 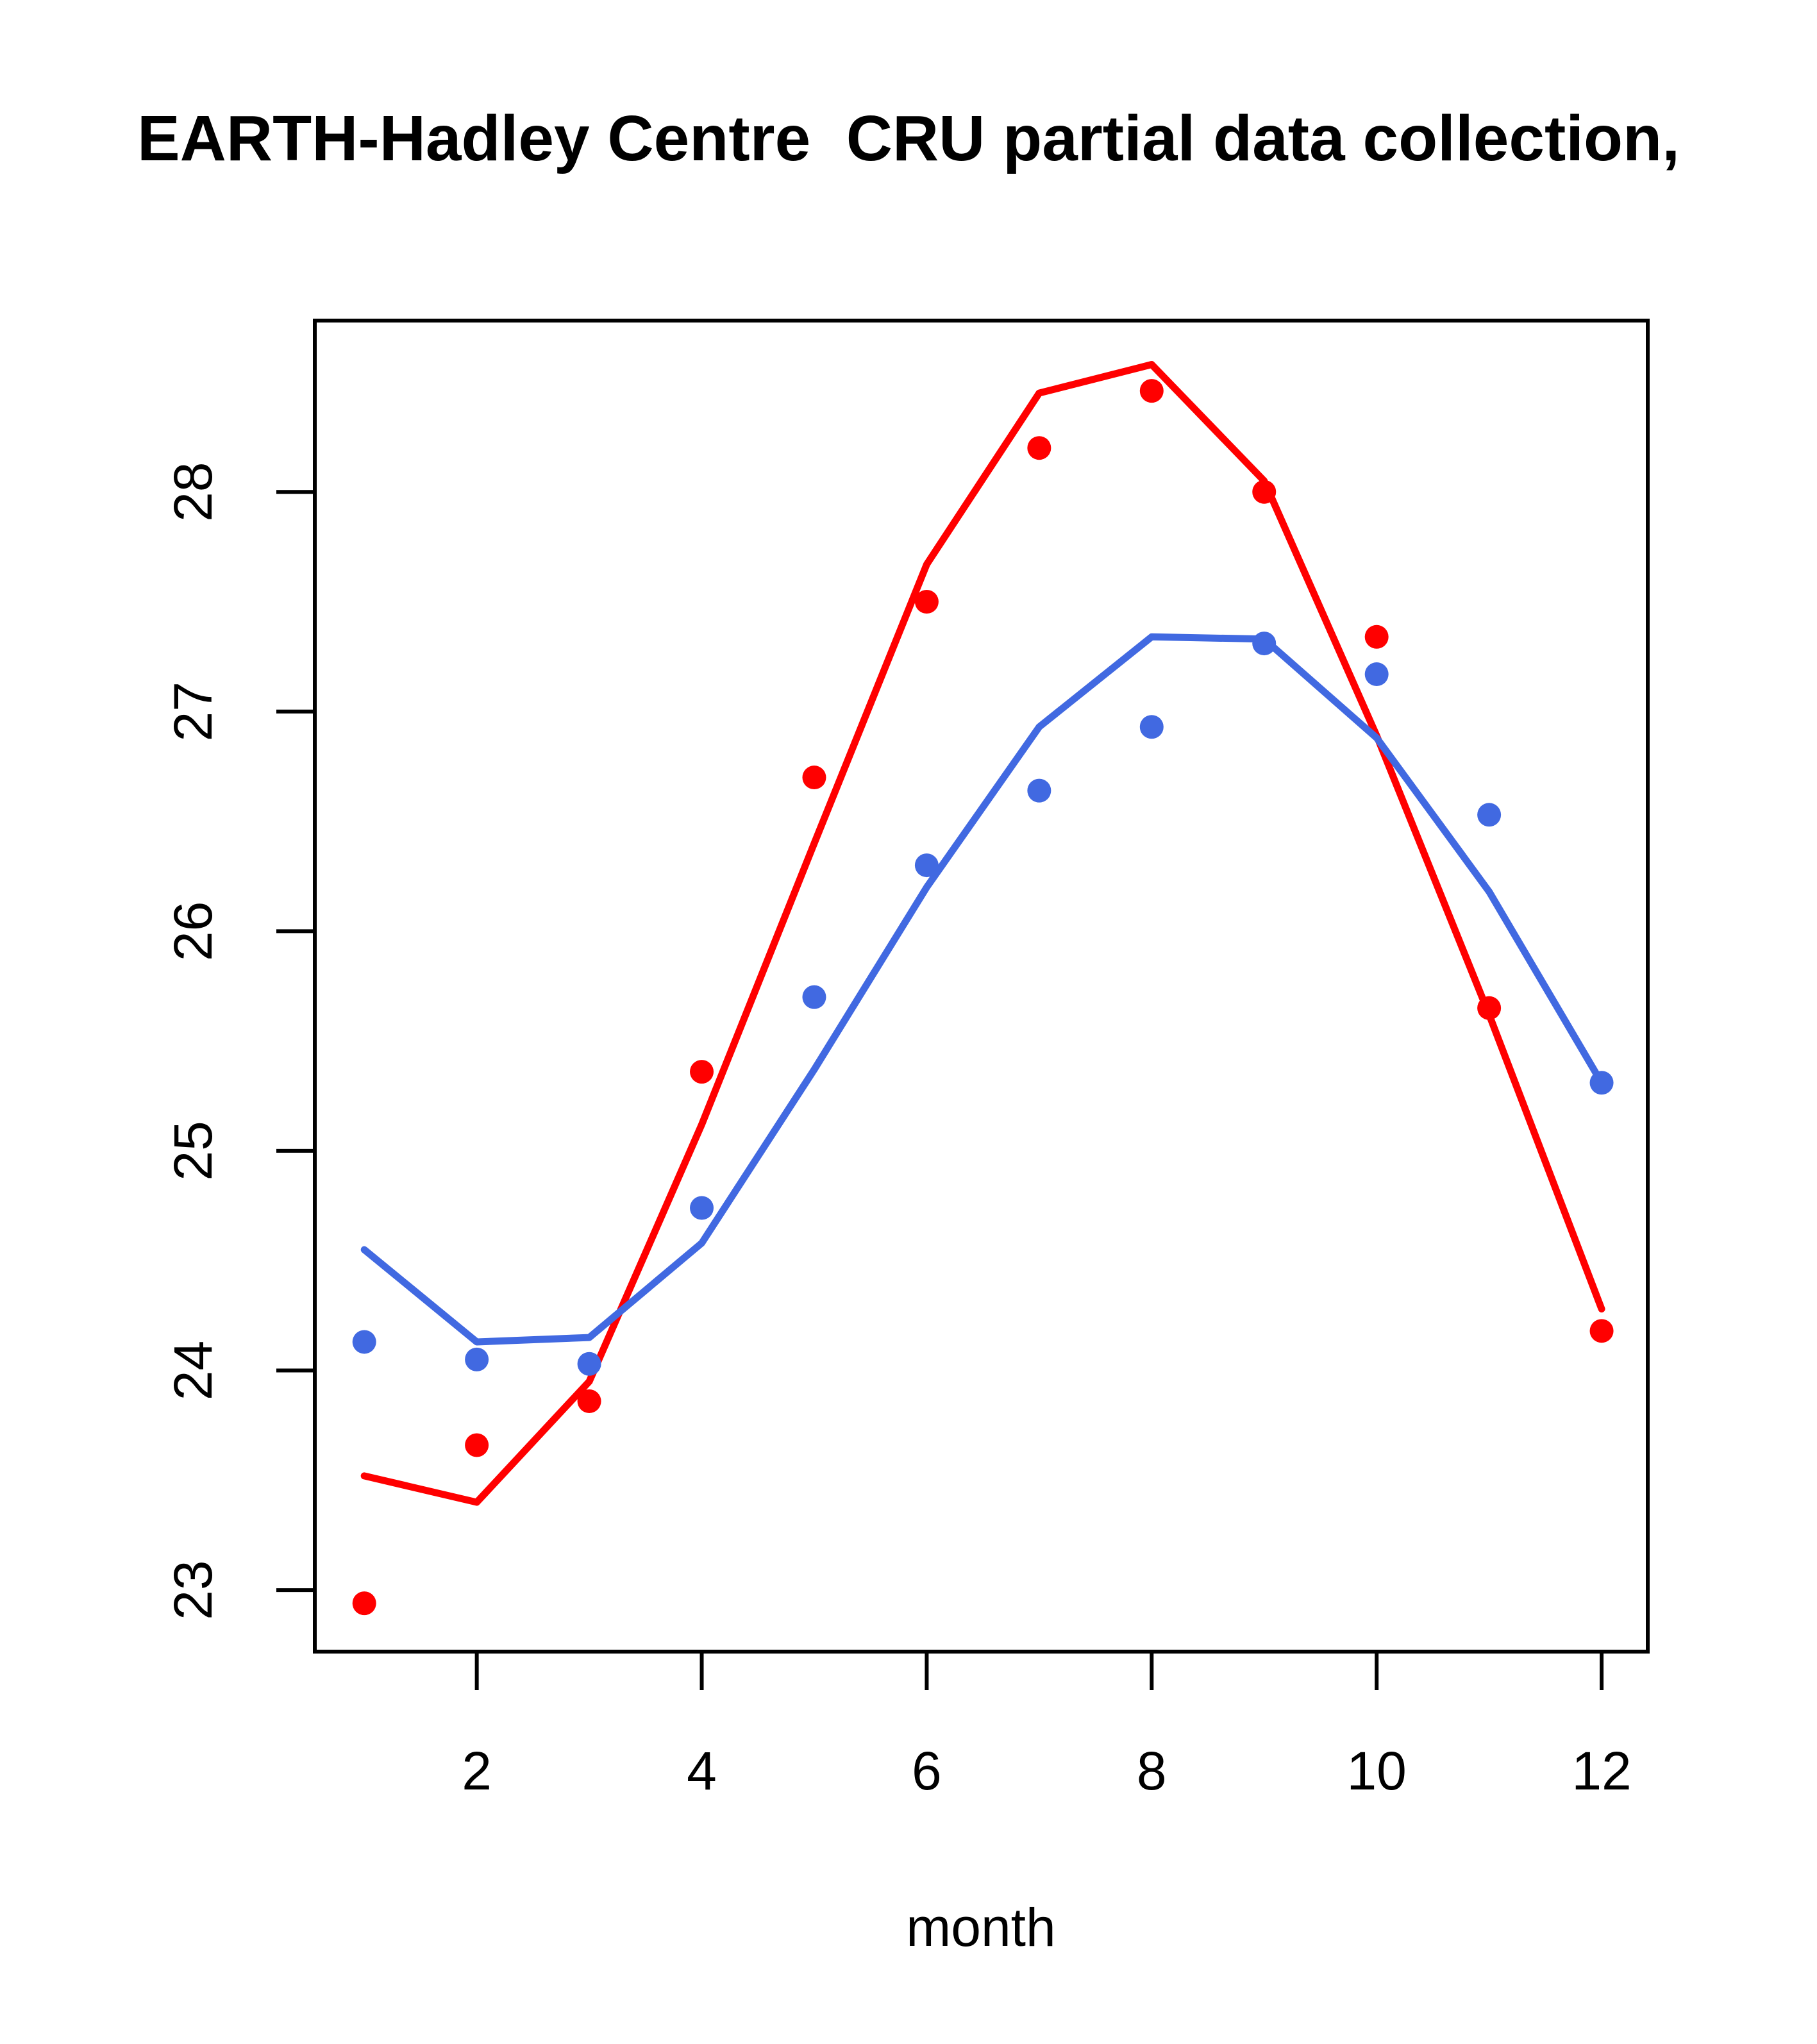 What do you see at coordinates (193, 931) in the screenshot?
I see `y-tick-label: 26` at bounding box center [193, 931].